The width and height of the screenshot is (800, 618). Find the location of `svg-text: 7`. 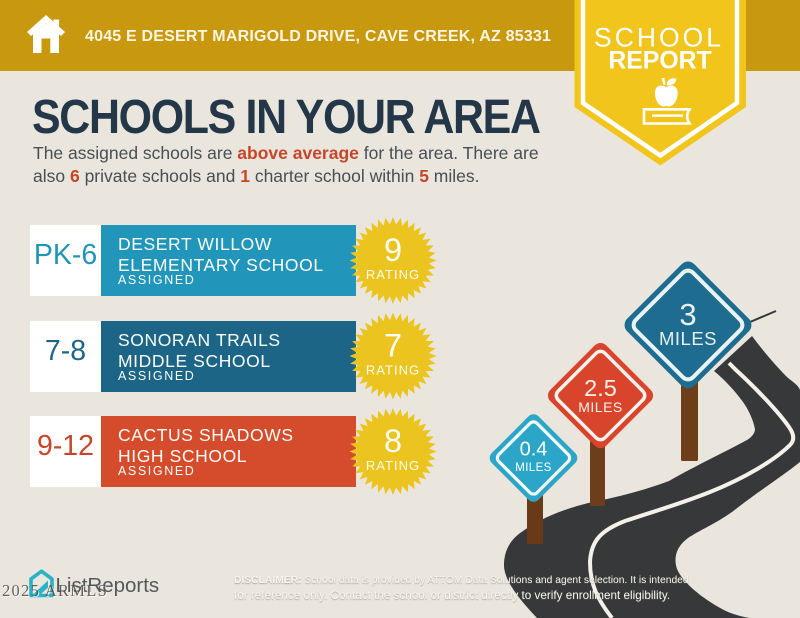

svg-text: 7 is located at coordinates (393, 346).